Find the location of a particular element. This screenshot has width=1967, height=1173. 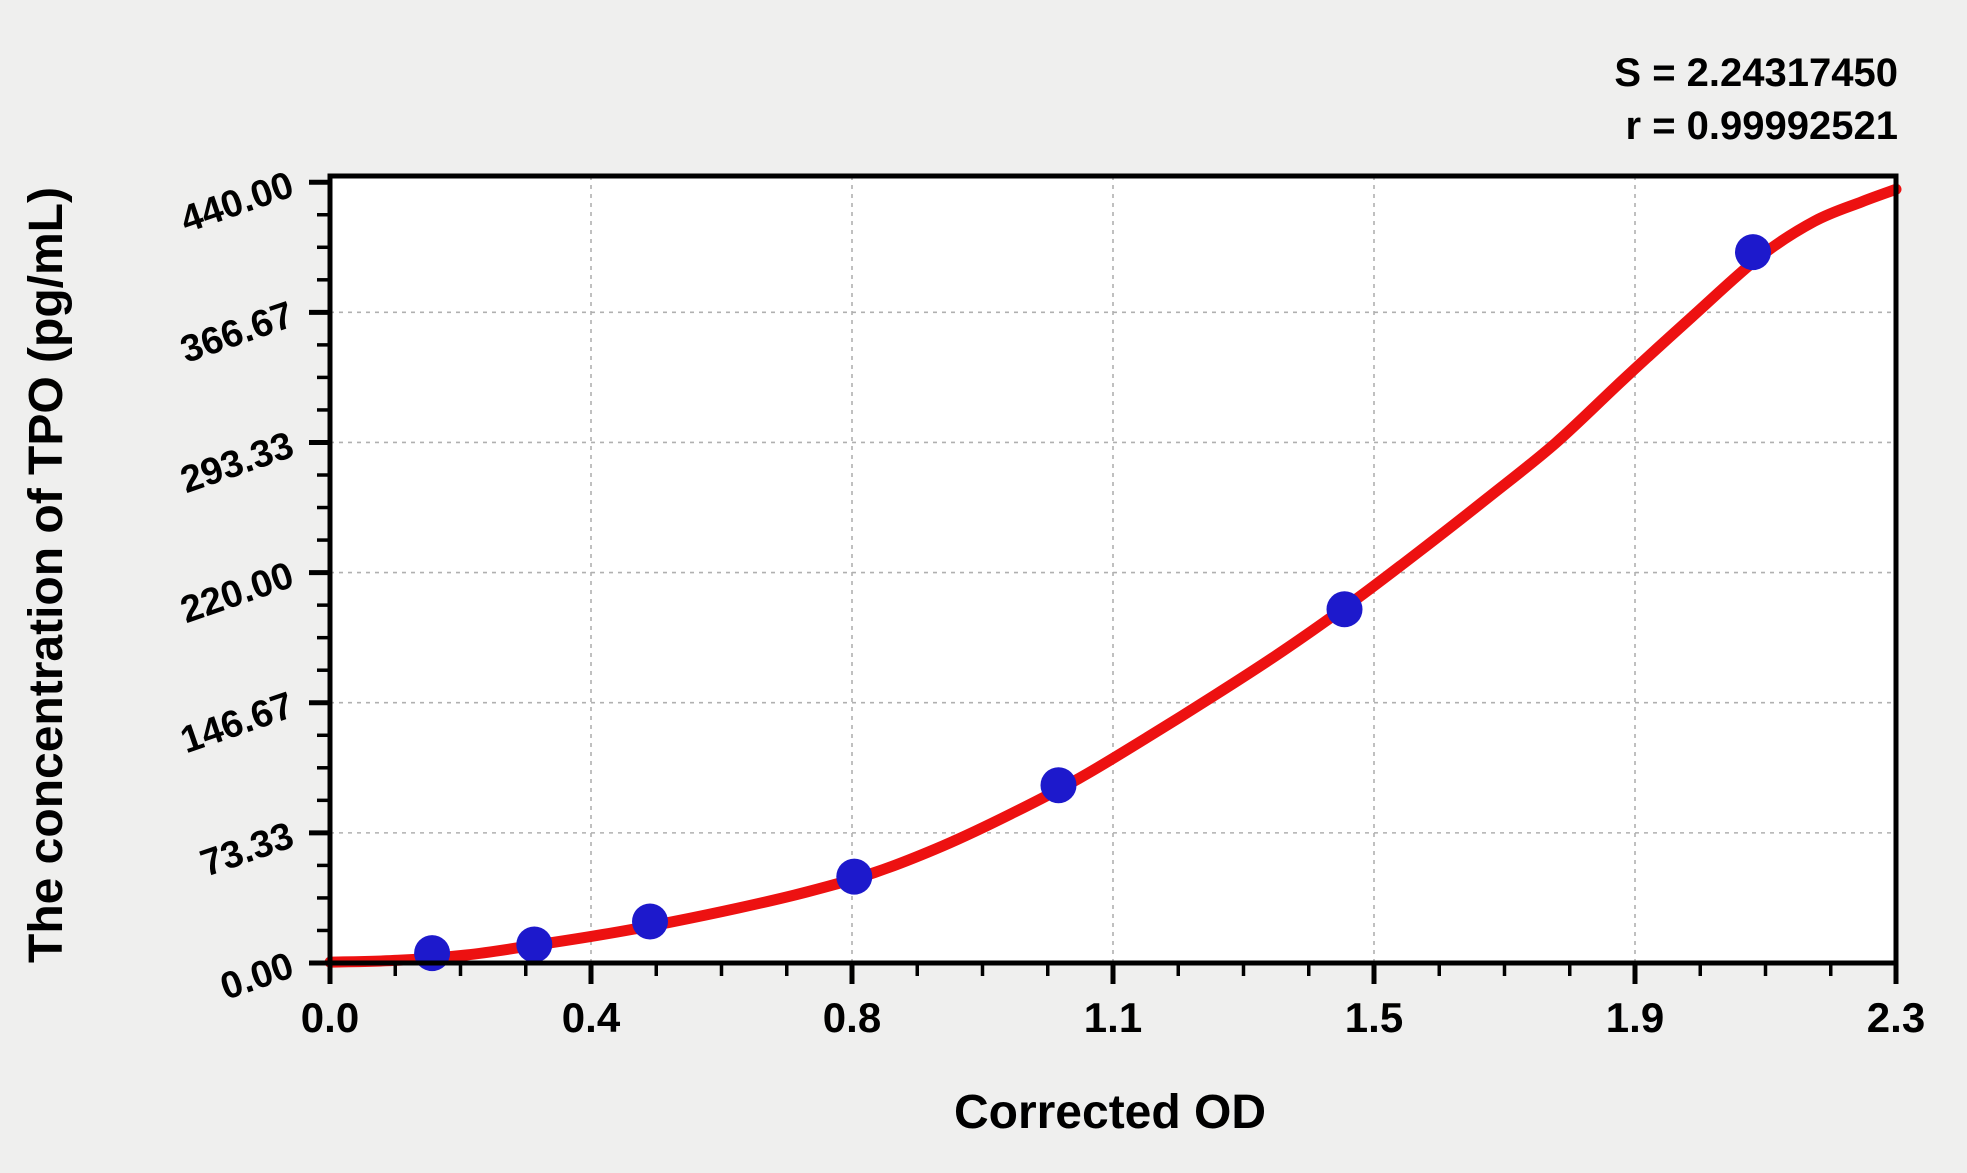

y-tick-label: 73.33 is located at coordinates (247, 850).